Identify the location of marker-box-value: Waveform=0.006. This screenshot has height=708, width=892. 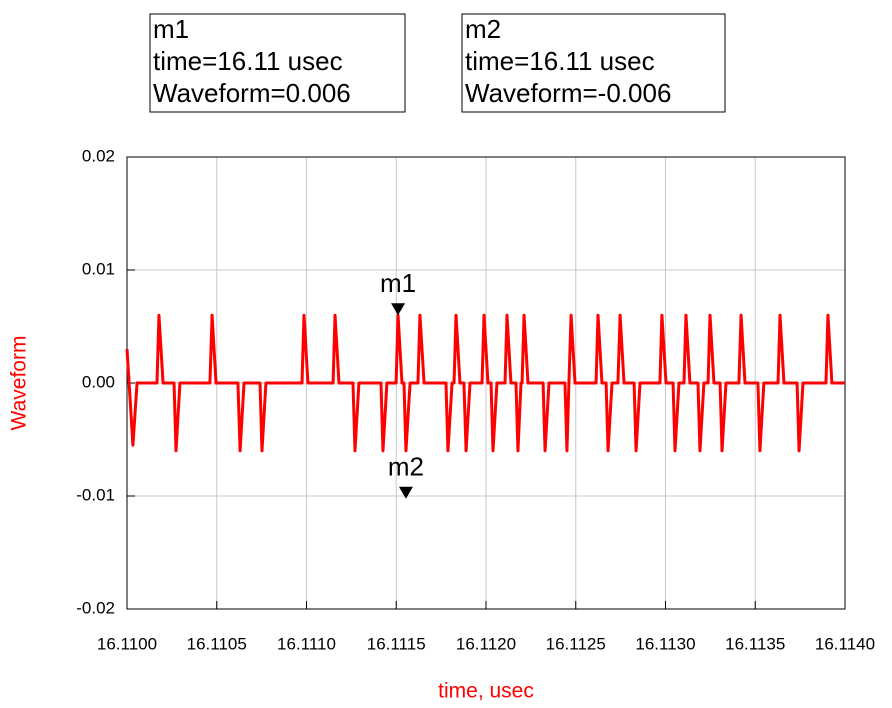
(252, 93).